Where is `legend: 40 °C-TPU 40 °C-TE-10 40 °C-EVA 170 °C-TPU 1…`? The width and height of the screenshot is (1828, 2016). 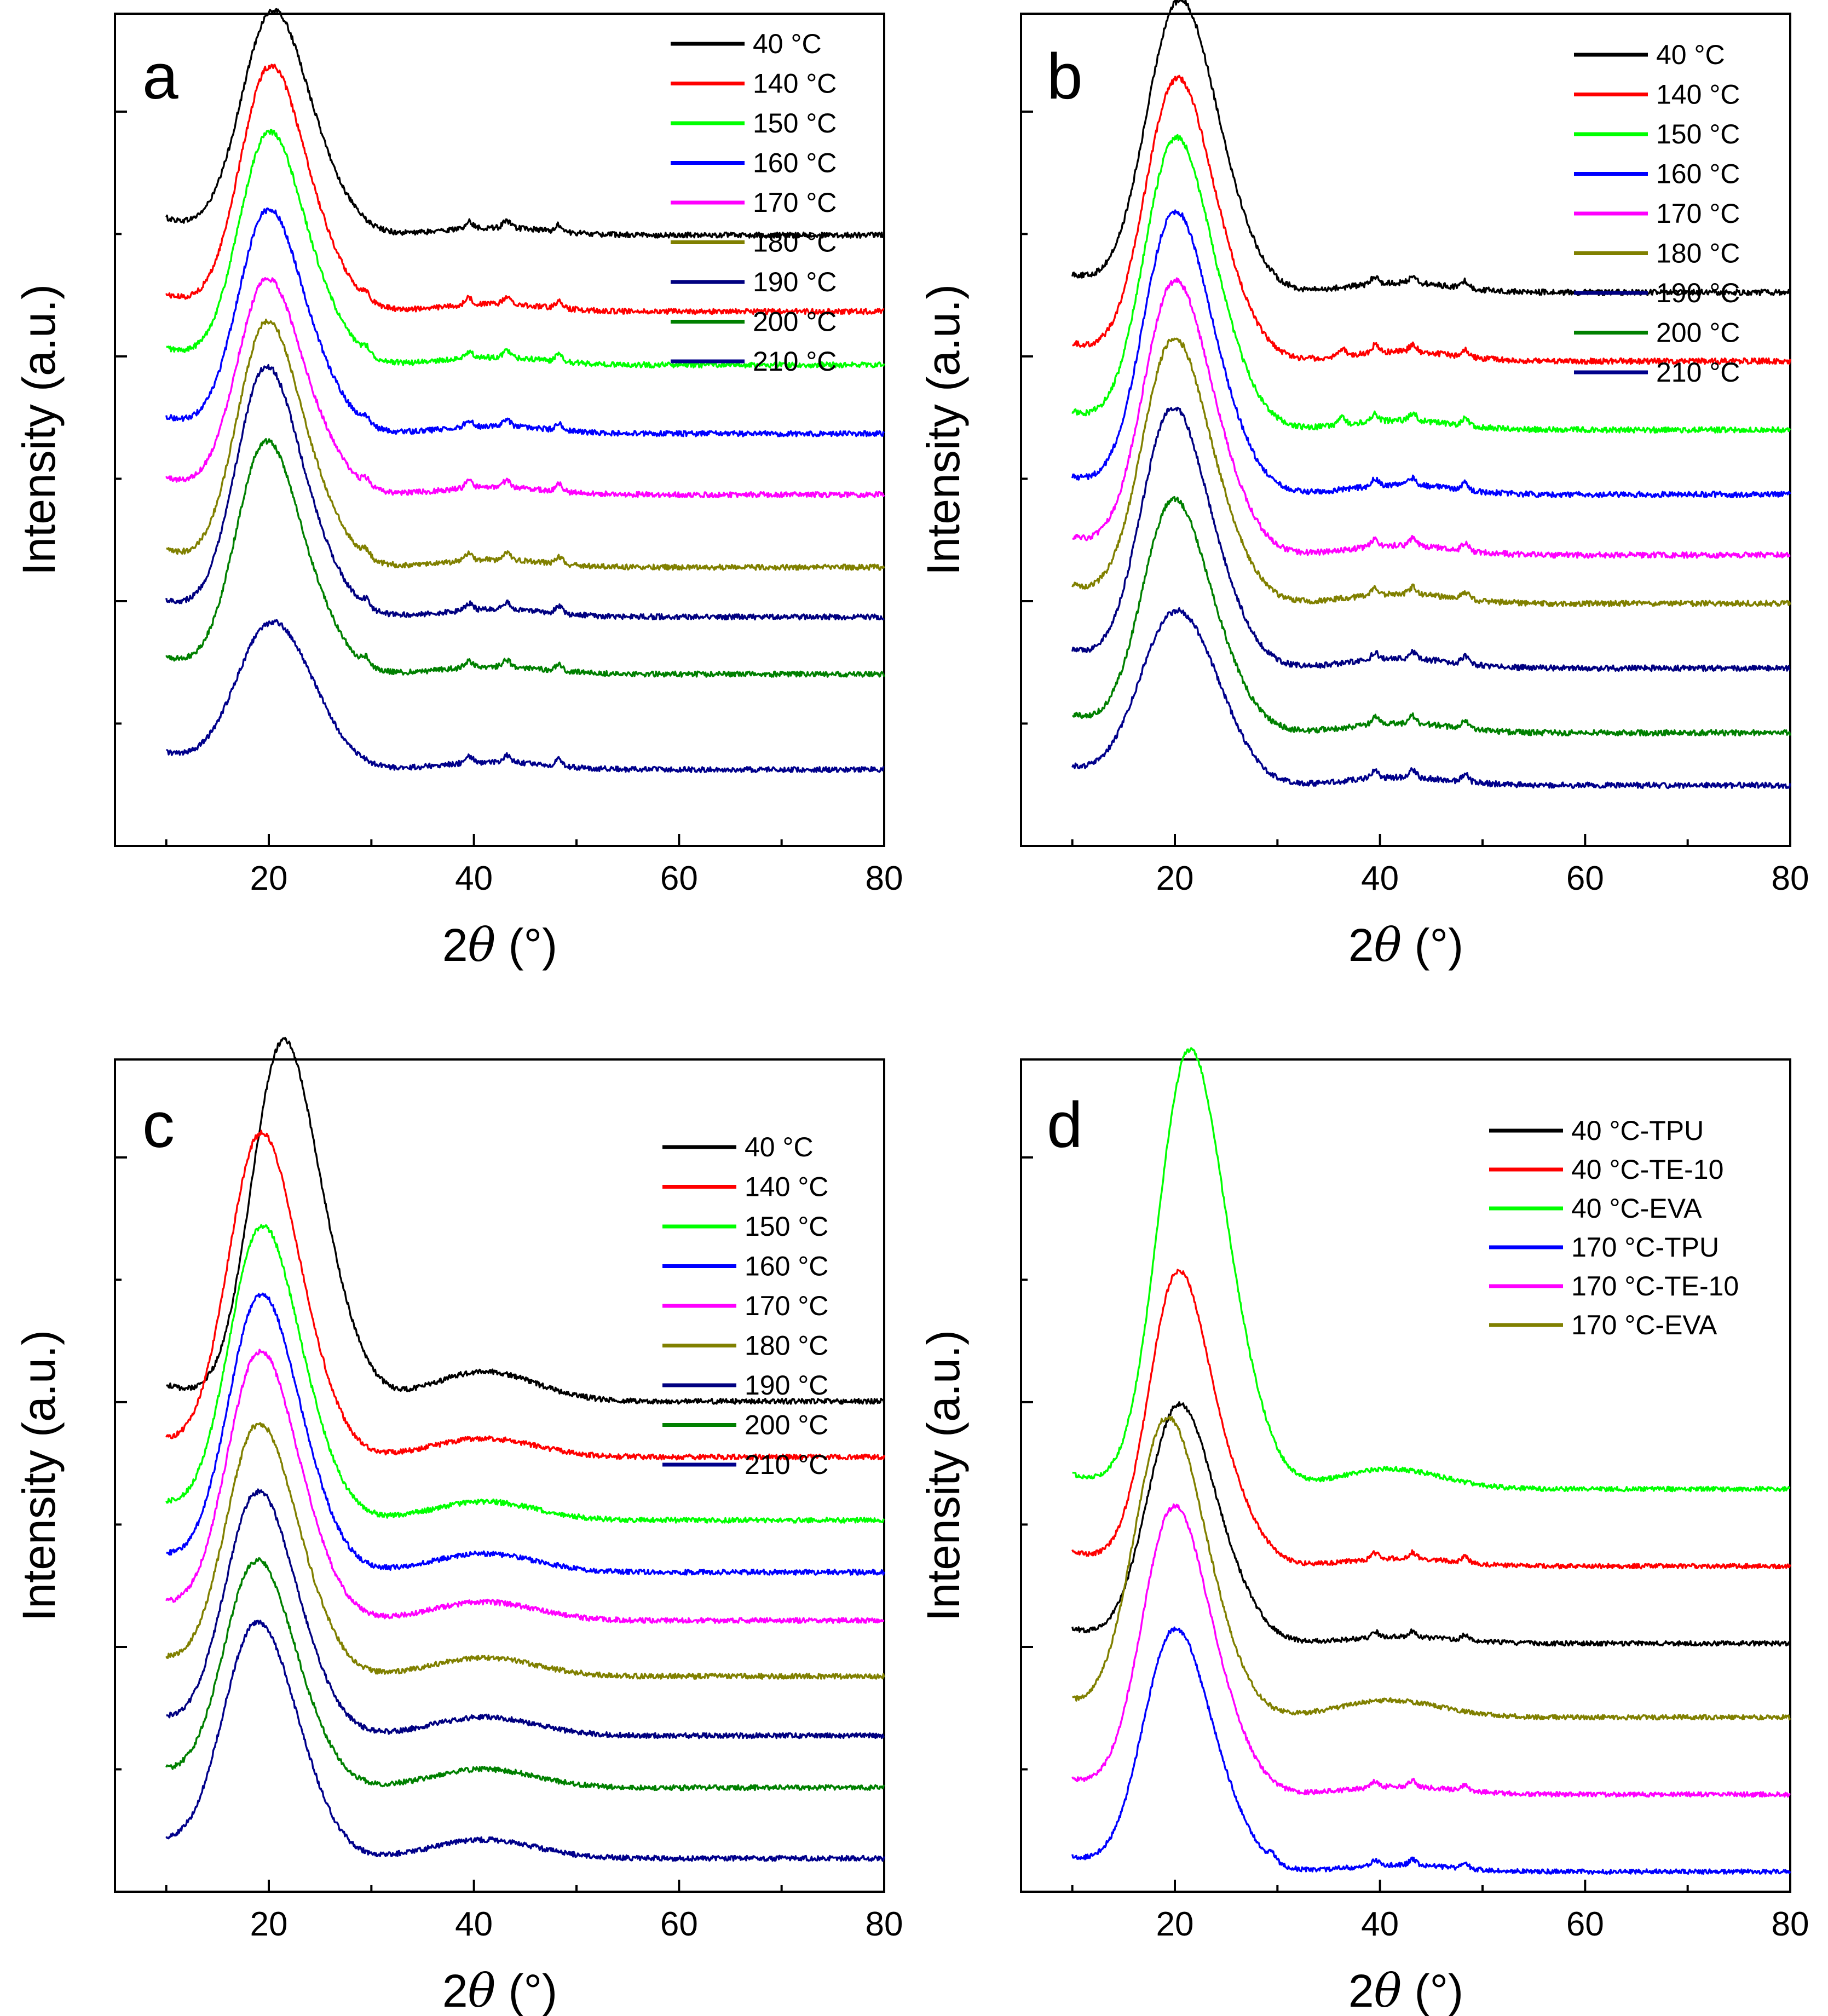
legend: 40 °C-TPU 40 °C-TE-10 40 °C-EVA 170 °C-TPU 1… is located at coordinates (1614, 1227).